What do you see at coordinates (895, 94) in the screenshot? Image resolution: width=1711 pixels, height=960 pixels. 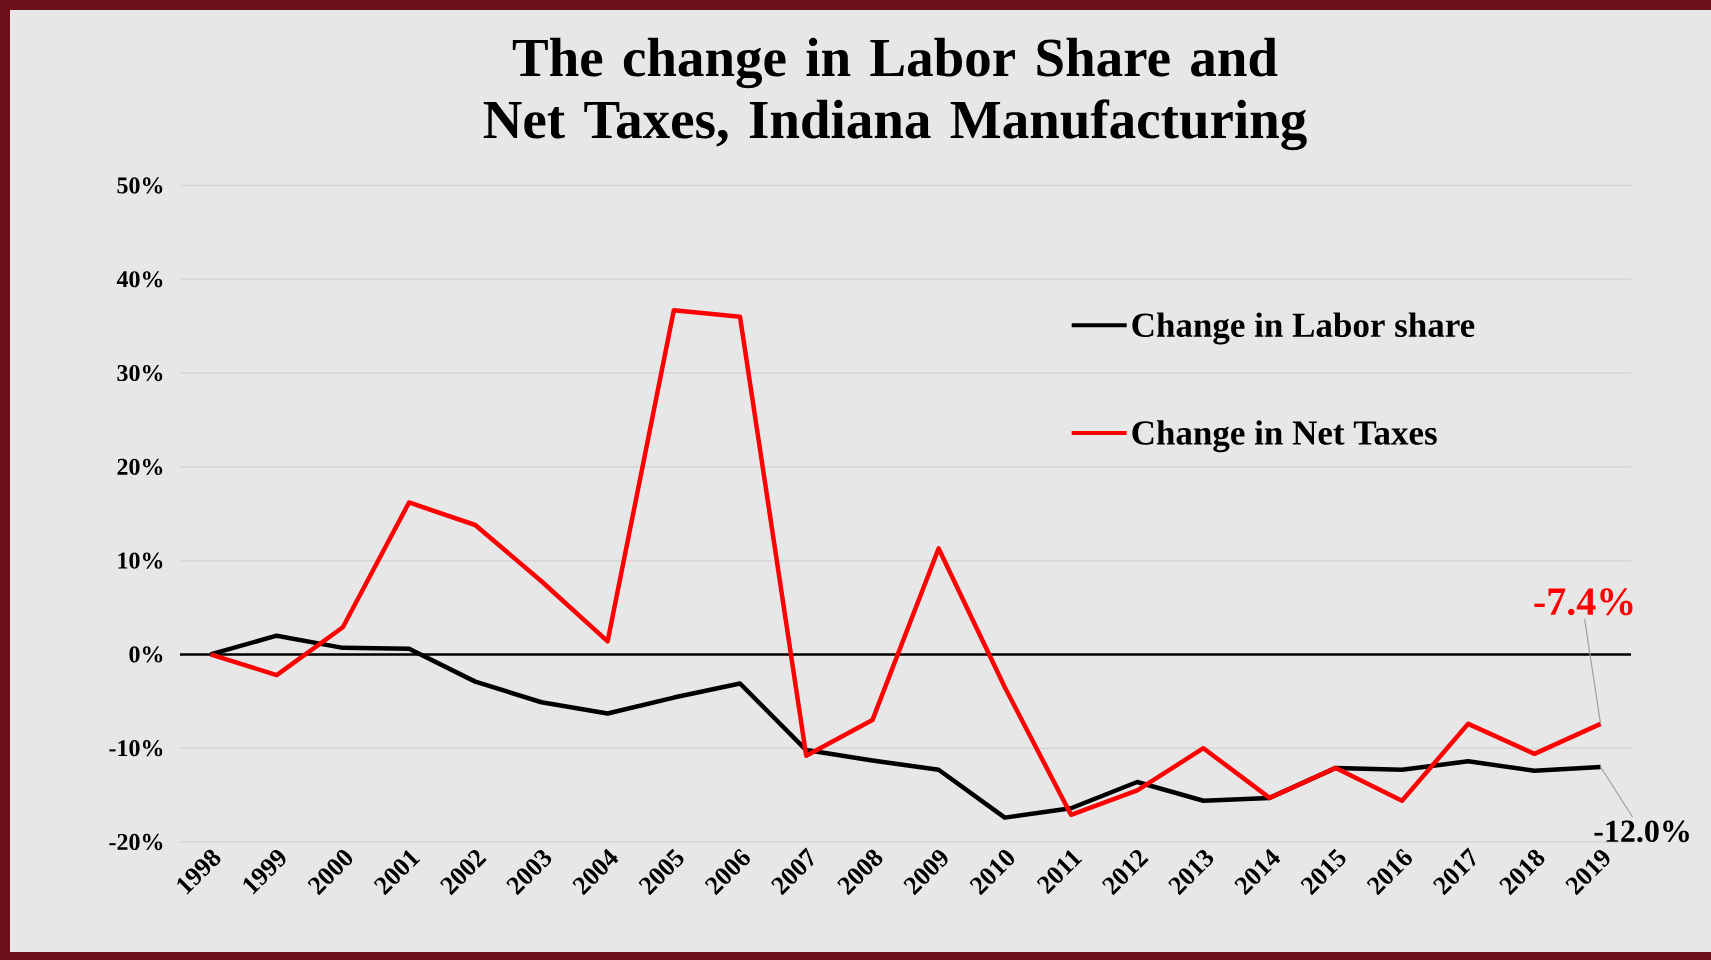 I see `chart-title: The change in Labor Share and Net Taxes, Indiana Manufacturing` at bounding box center [895, 94].